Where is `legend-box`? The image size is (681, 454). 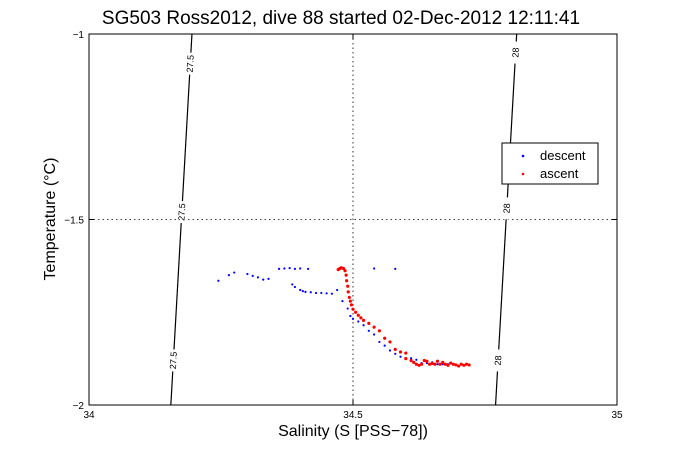
legend-box is located at coordinates (550, 163).